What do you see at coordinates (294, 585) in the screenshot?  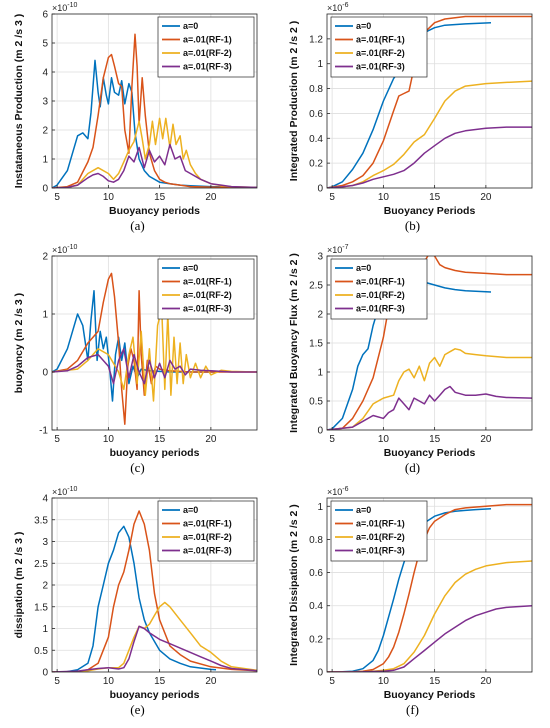 I see `y-axis-label: Integrated Dissipation (m 2 /s 2 )` at bounding box center [294, 585].